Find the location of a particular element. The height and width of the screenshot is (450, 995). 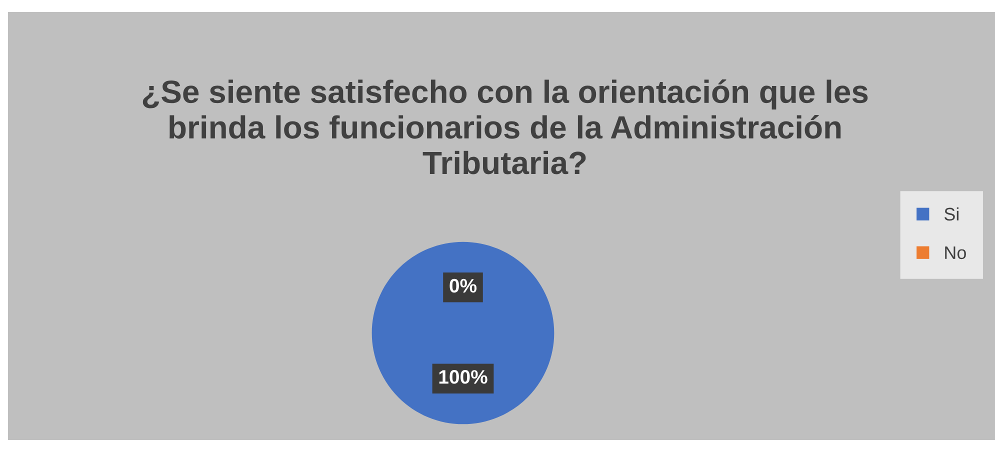

data-label: 100% is located at coordinates (463, 377).